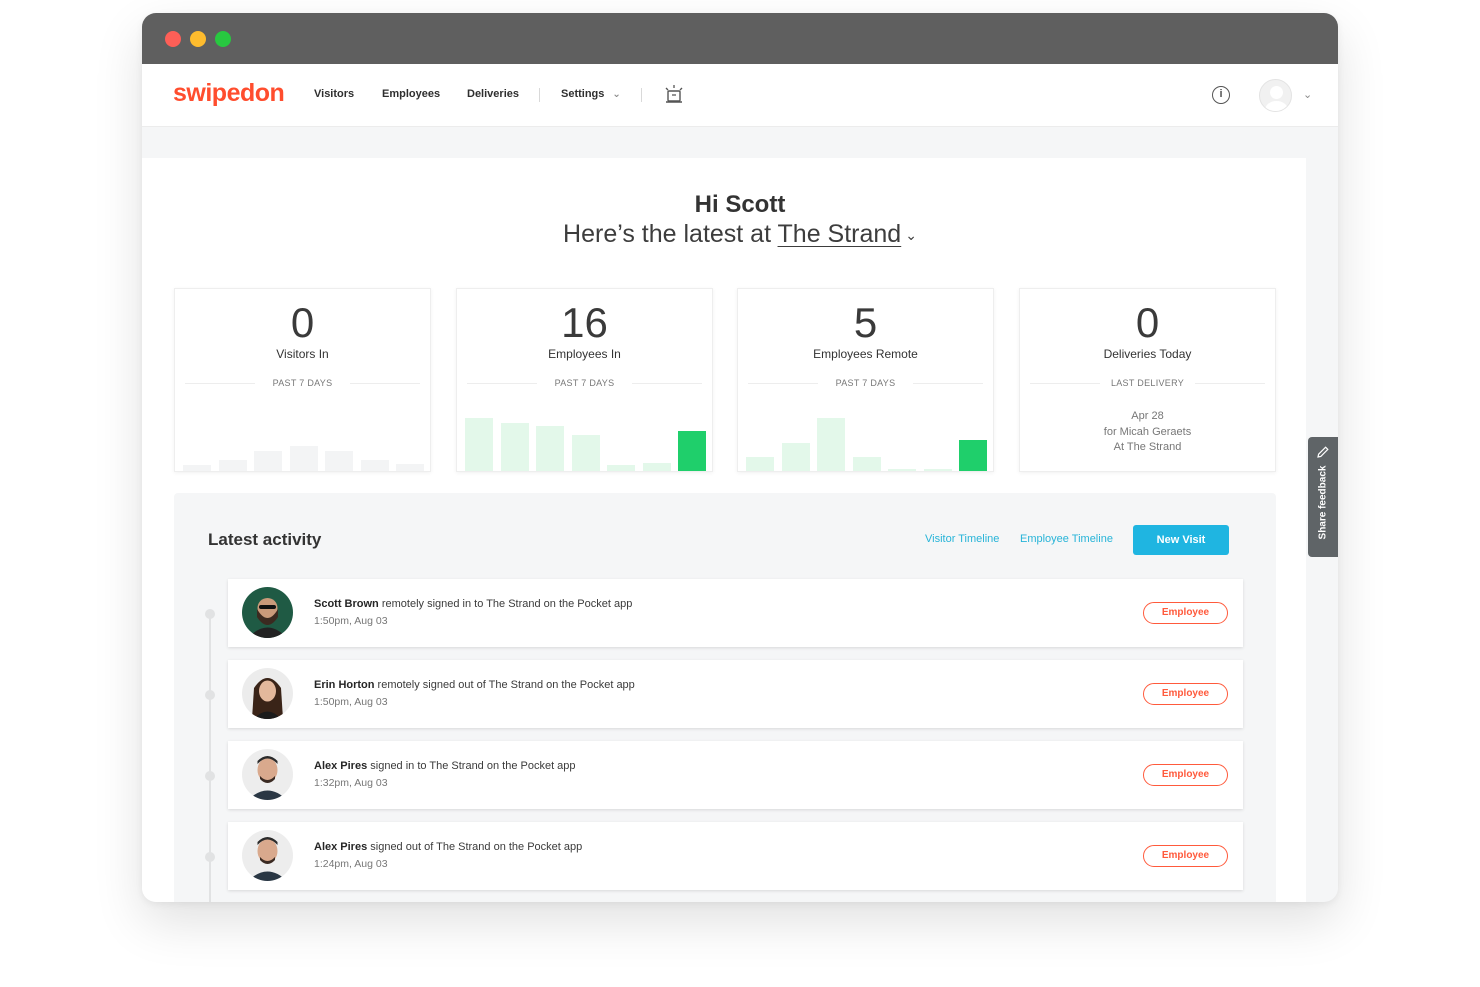 The width and height of the screenshot is (1480, 987). I want to click on info-icon: i, so click(1221, 95).